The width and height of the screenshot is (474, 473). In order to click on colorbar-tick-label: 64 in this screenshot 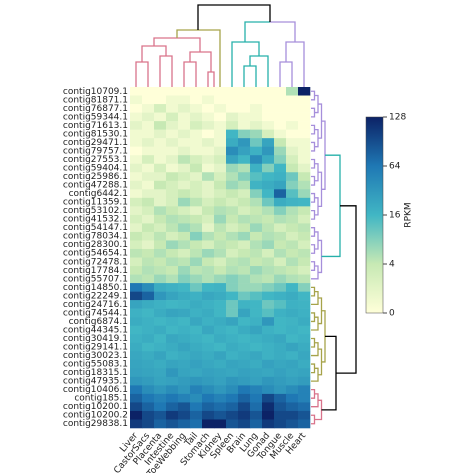, I will do `click(395, 167)`.